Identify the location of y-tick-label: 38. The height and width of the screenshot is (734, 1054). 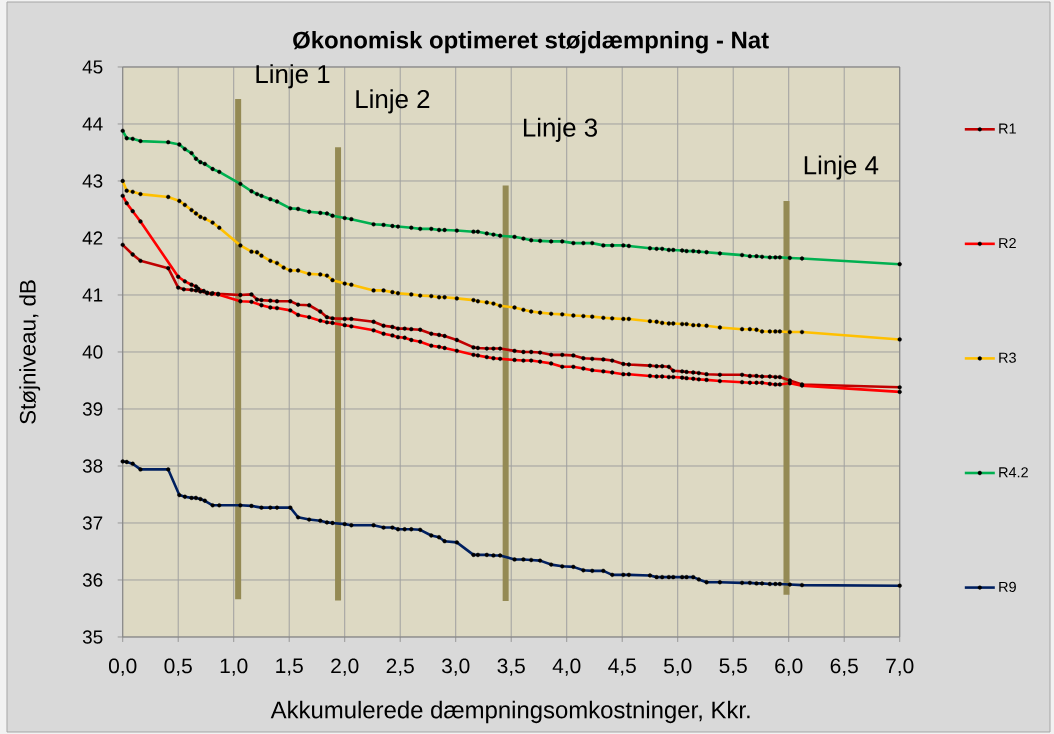
(92, 466).